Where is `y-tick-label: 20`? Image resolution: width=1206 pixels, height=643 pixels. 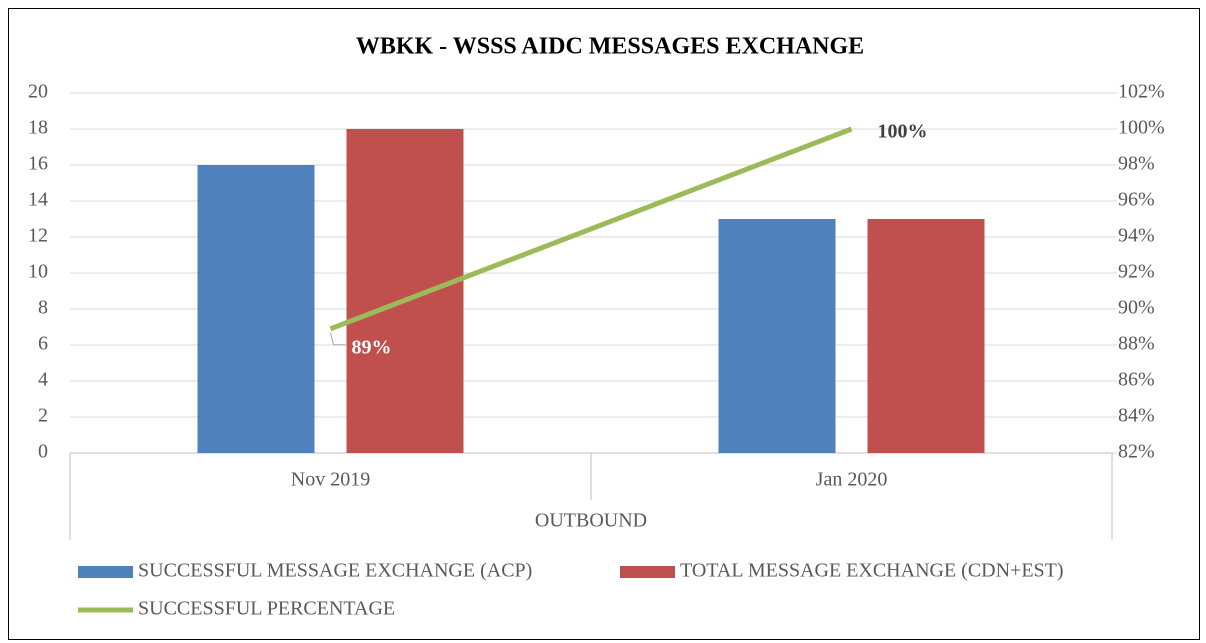
y-tick-label: 20 is located at coordinates (38, 92).